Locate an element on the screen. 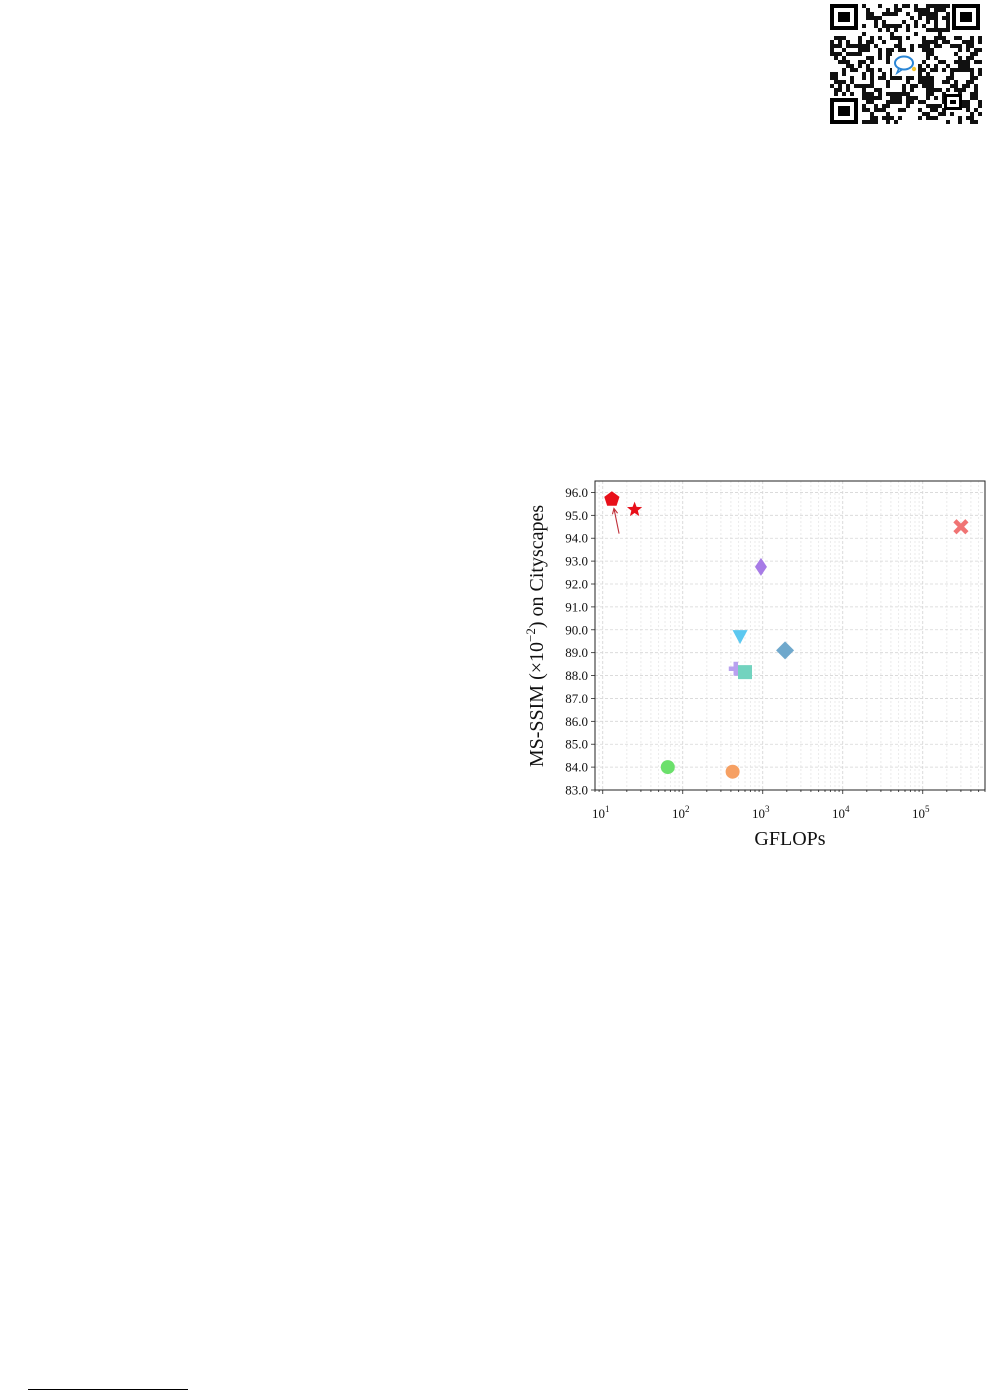 Image resolution: width=988 pixels, height=1399 pixels. x-tick-label-base: 10 is located at coordinates (918, 813).